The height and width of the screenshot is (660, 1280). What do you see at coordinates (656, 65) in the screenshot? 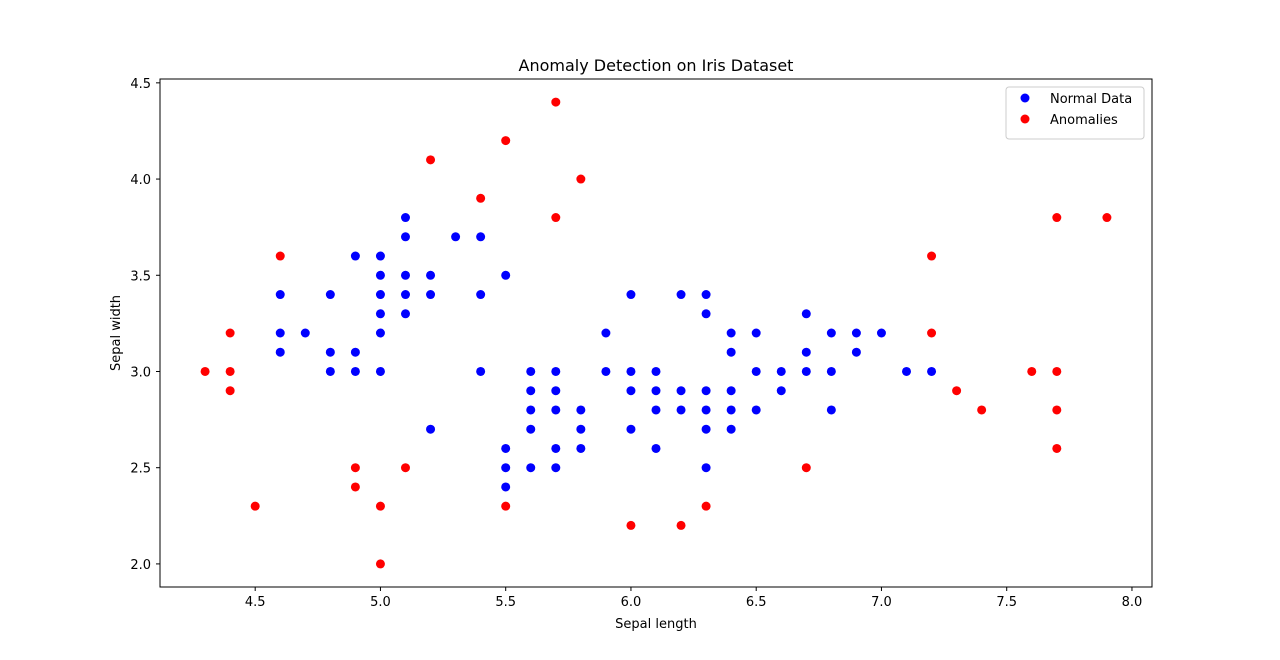
I see `chart-title: Anomaly Detection on Iris Dataset` at bounding box center [656, 65].